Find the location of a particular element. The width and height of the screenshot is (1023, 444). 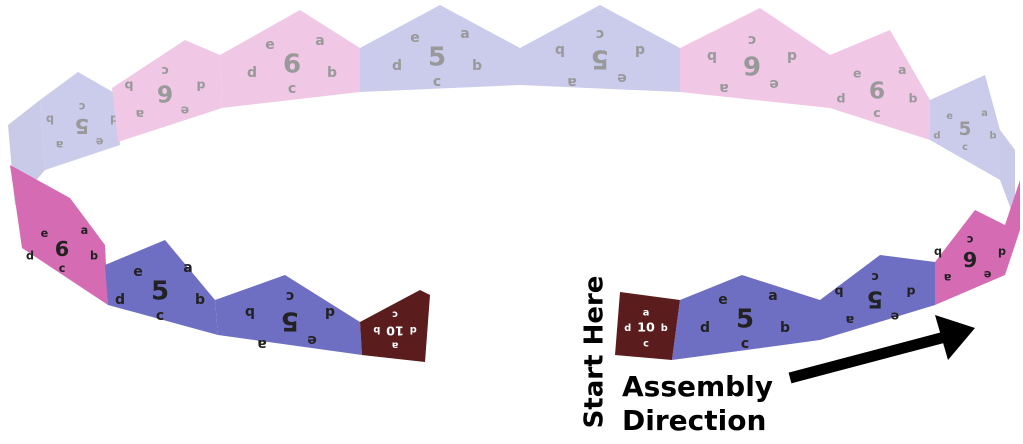

direction-label: Direction is located at coordinates (694, 420).